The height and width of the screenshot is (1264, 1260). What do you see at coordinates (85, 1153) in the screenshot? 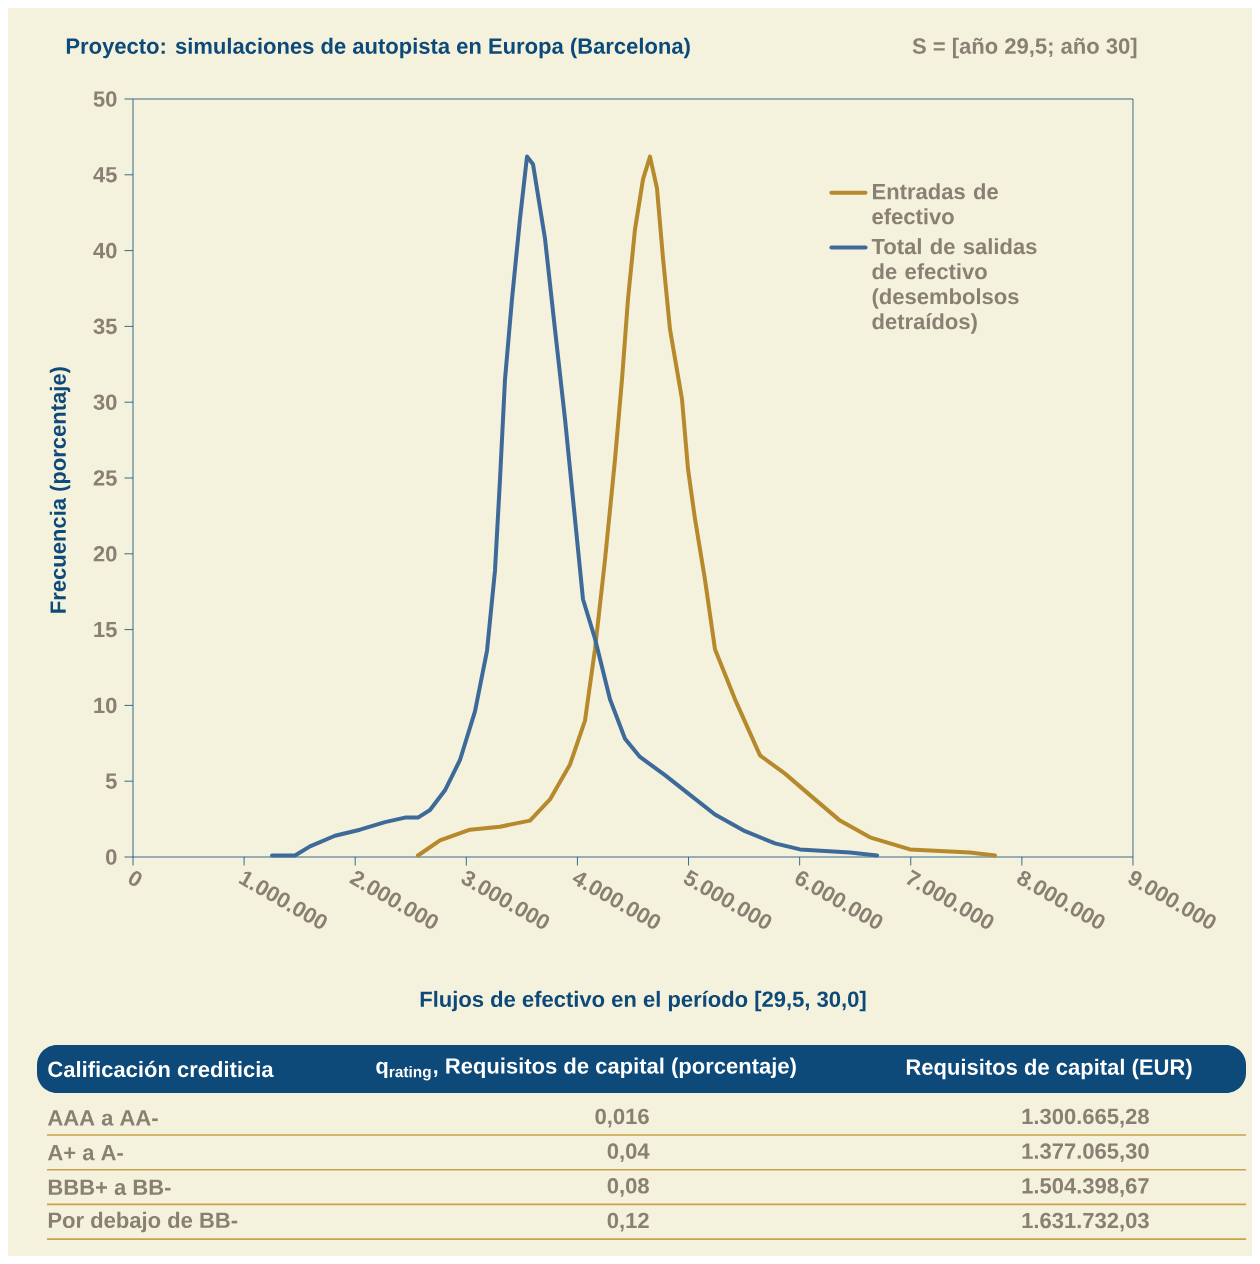
I see `text: A+ a A-` at bounding box center [85, 1153].